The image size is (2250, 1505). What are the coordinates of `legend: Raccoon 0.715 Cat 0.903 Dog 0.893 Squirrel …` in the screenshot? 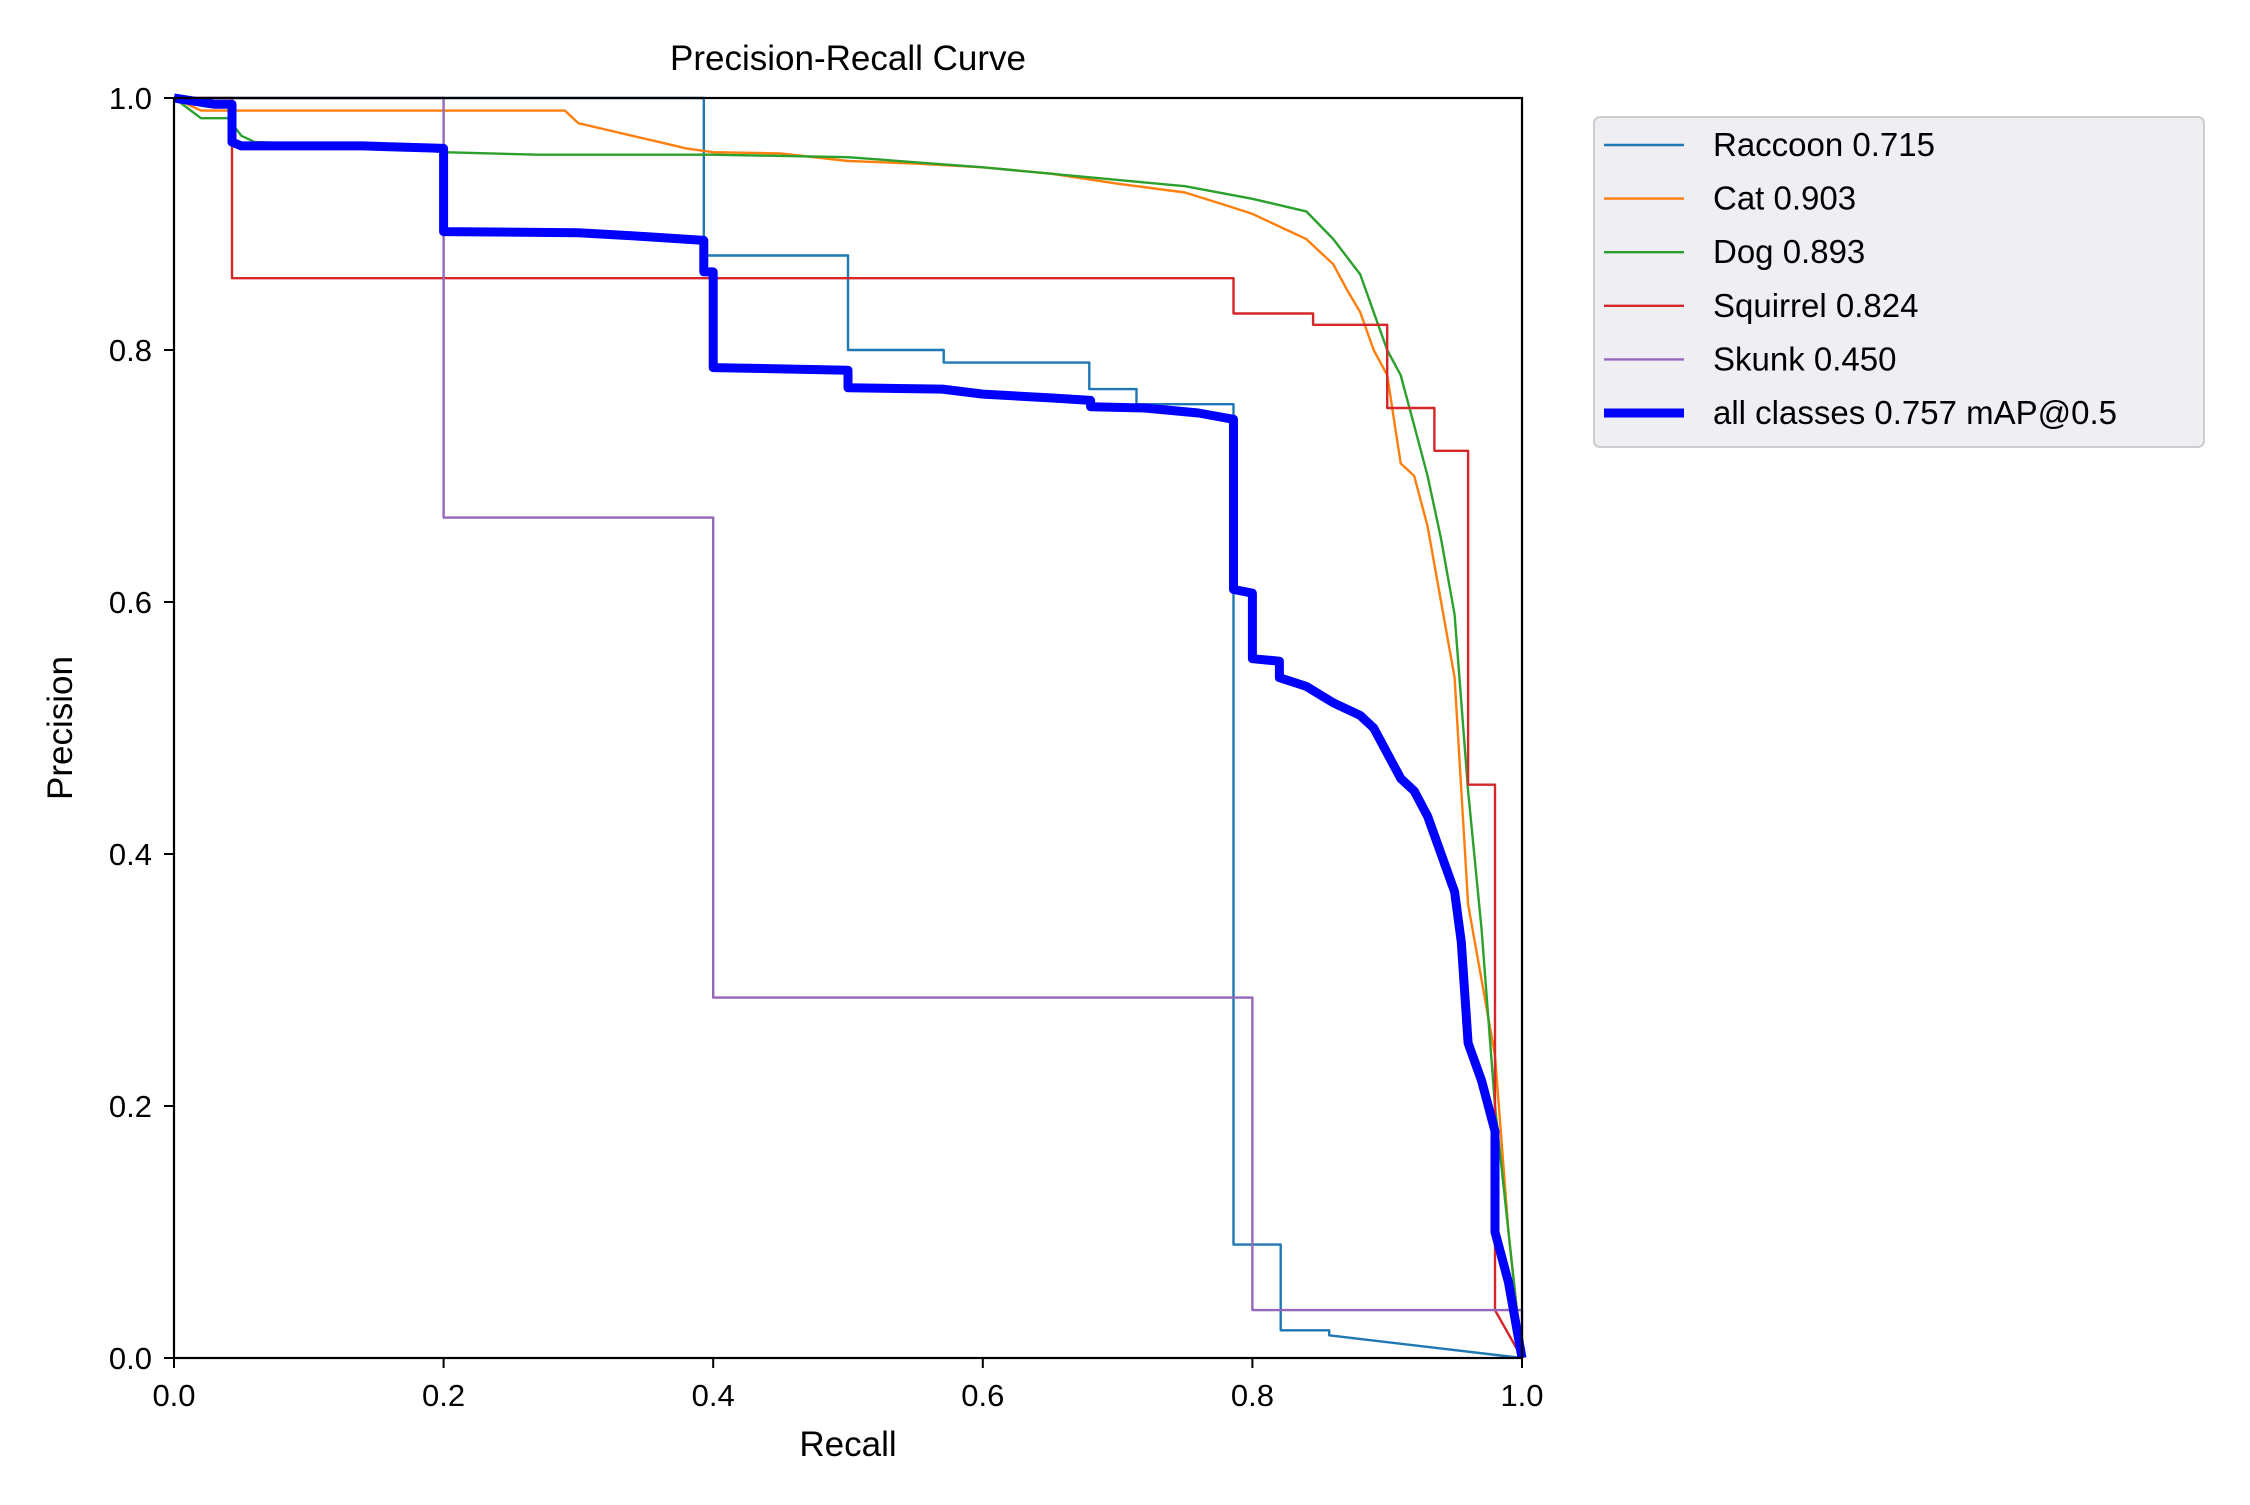 It's located at (1899, 282).